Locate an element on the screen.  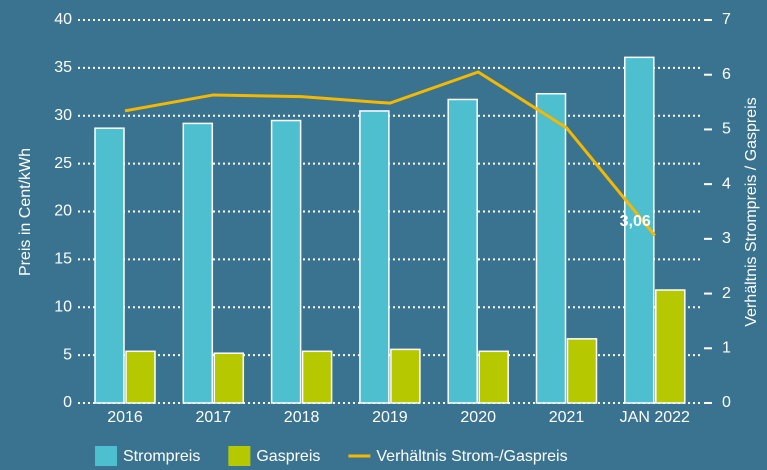
legend-label: Verhältnis Strom-/Gaspreis is located at coordinates (471, 456).